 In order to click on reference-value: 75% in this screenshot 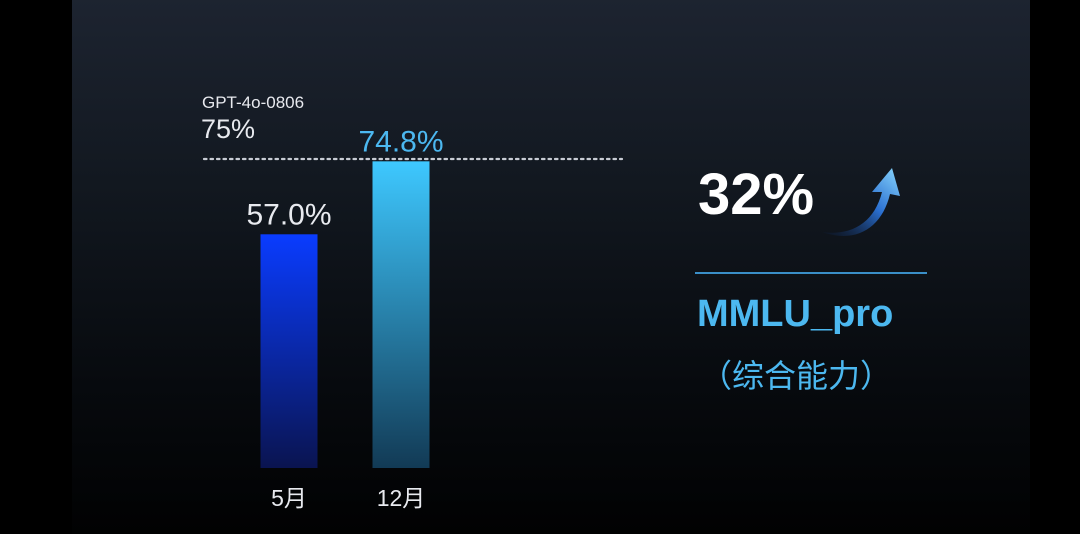, I will do `click(228, 129)`.